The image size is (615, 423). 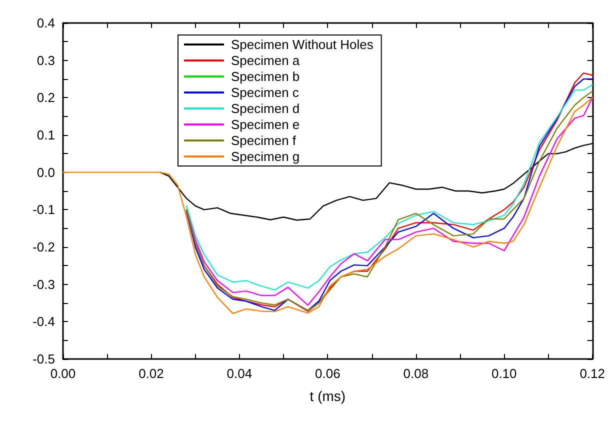 What do you see at coordinates (416, 373) in the screenshot?
I see `x-tick-label: 0.08` at bounding box center [416, 373].